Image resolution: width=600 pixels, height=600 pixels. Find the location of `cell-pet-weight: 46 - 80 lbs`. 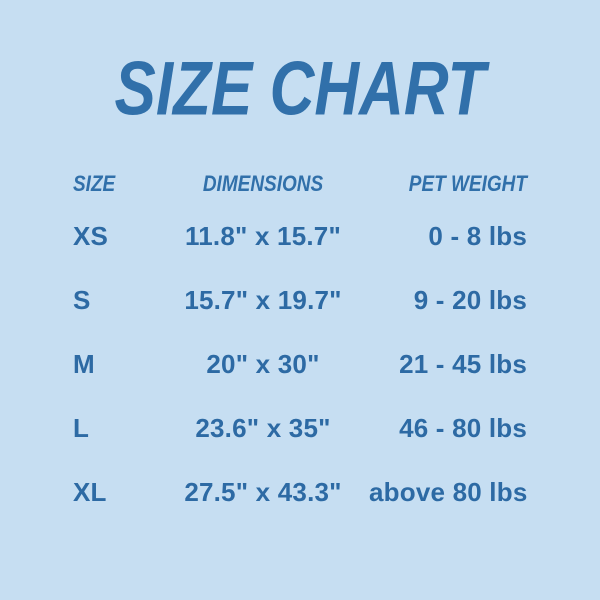

cell-pet-weight: 46 - 80 lbs is located at coordinates (463, 427).